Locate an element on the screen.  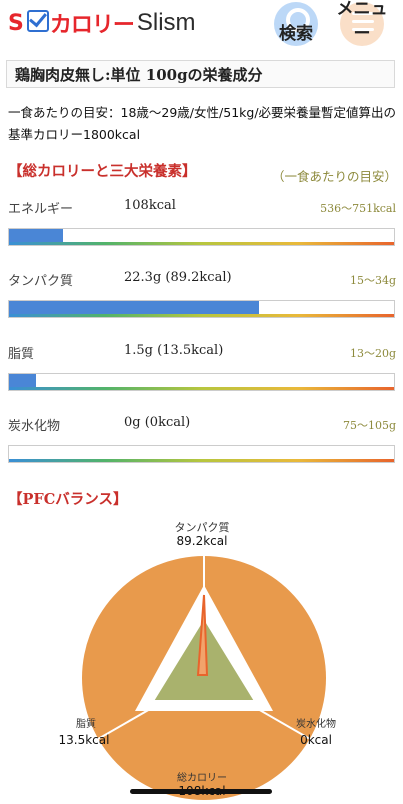
search-label: 検索 is located at coordinates (296, 34).